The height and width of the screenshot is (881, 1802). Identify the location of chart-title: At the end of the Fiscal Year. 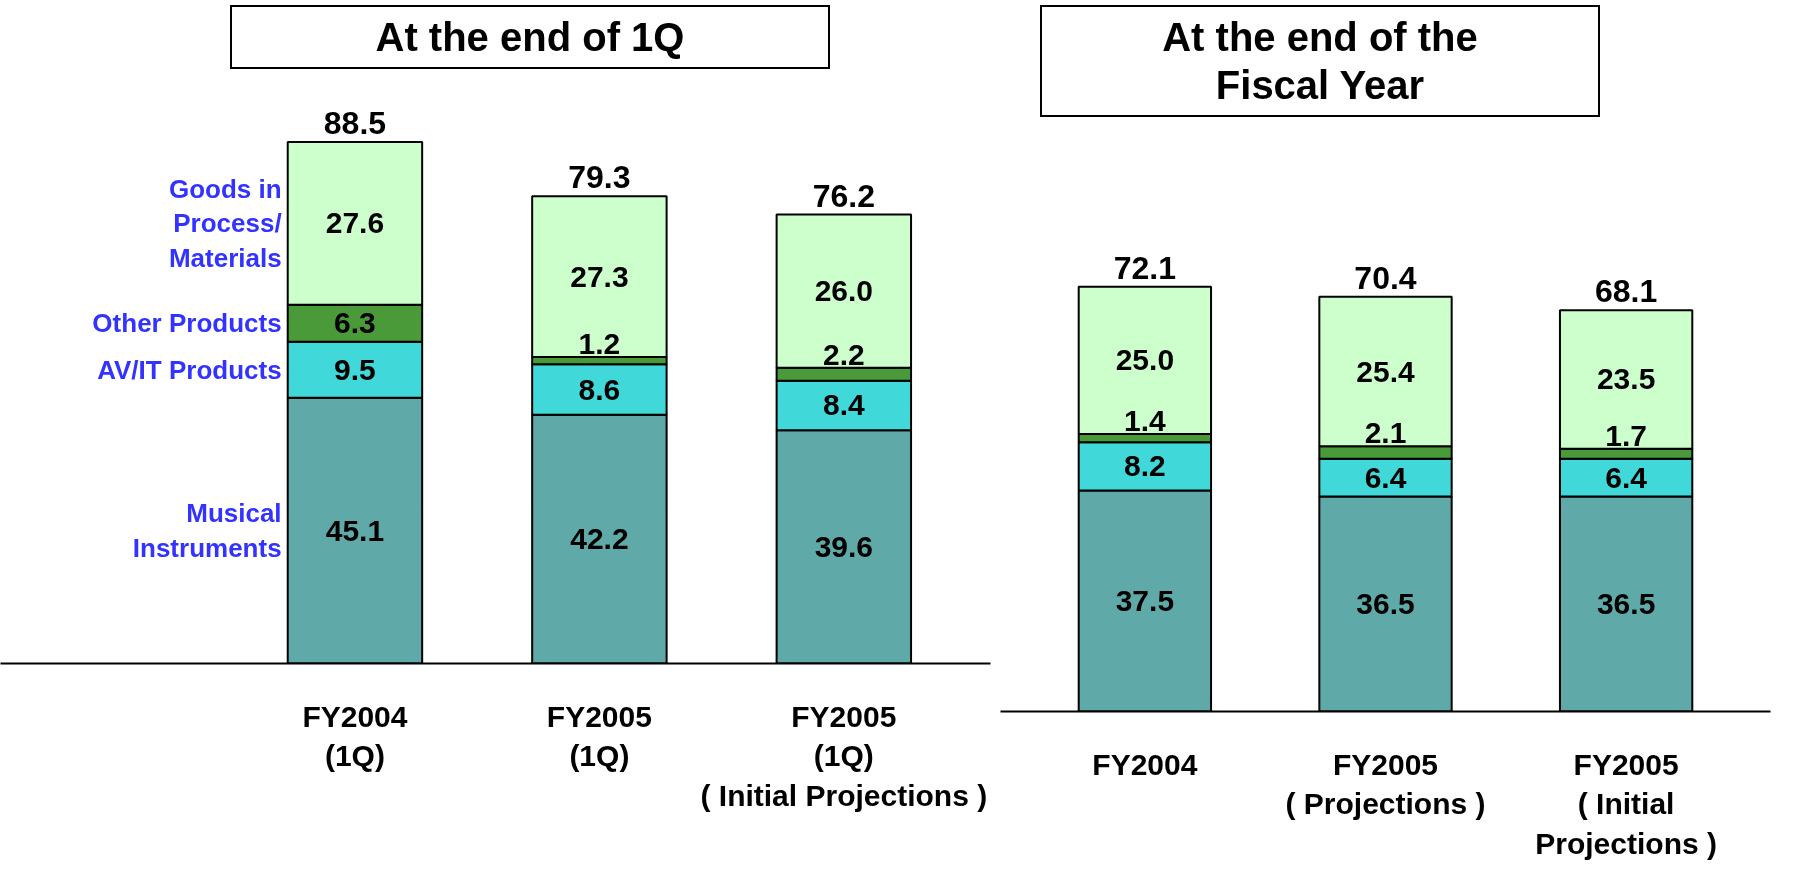
(1320, 61).